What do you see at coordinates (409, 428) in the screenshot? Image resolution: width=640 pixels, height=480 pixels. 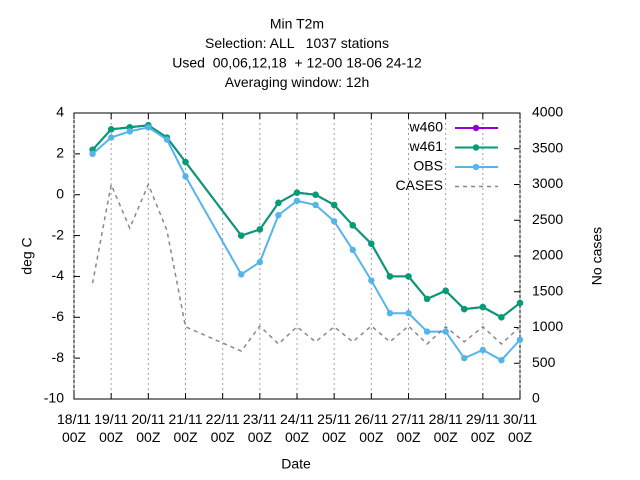 I see `x-tick-label: 27/11 00Z` at bounding box center [409, 428].